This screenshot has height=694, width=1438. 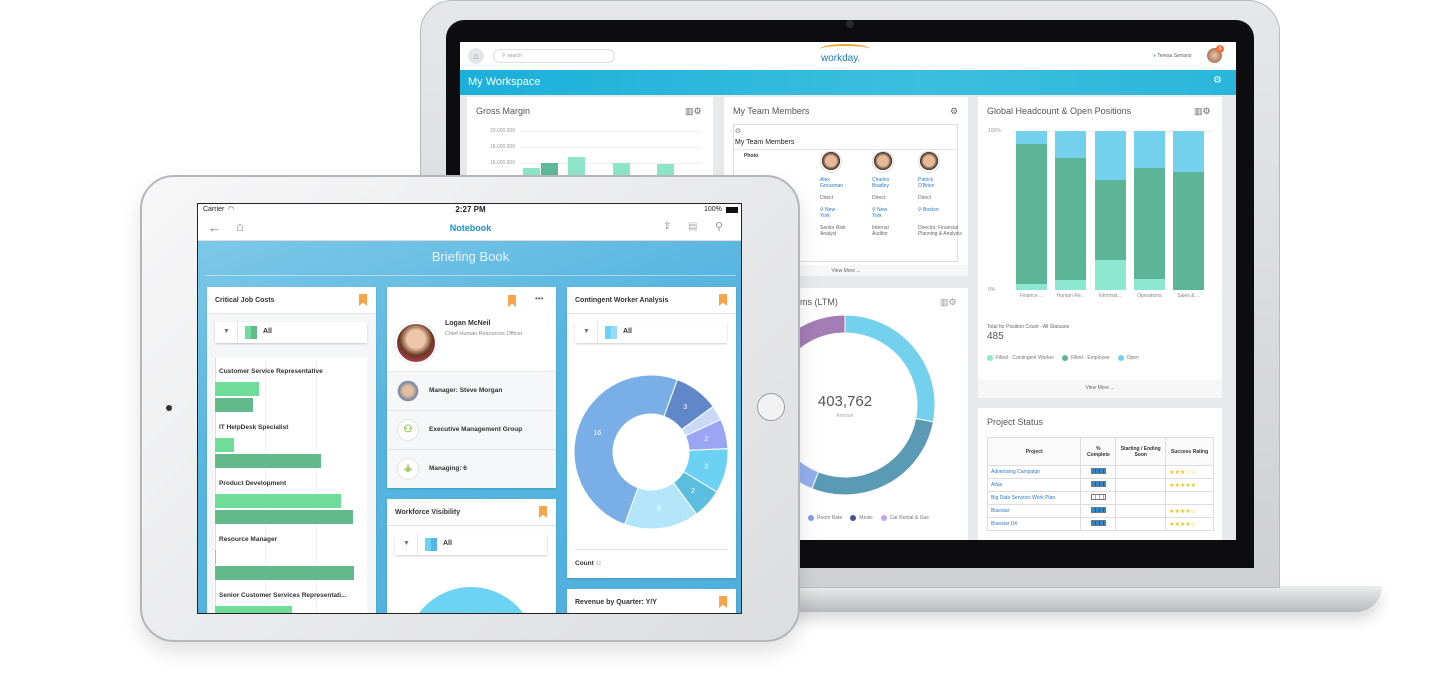 What do you see at coordinates (1141, 451) in the screenshot?
I see `column-header: Starting / Ending Soon` at bounding box center [1141, 451].